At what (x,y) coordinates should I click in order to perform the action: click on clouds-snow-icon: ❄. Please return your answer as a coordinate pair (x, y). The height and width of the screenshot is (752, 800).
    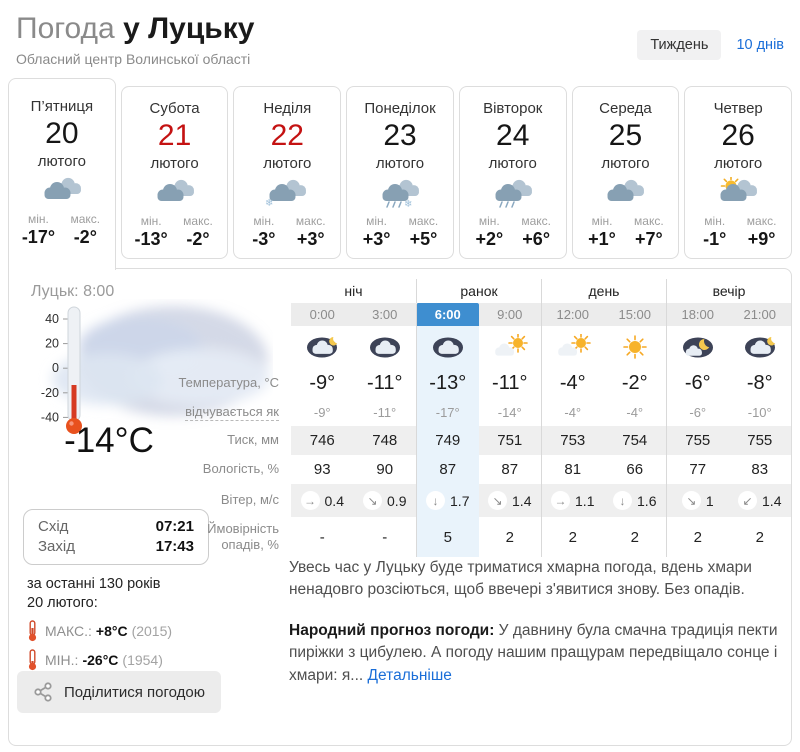
    Looking at the image, I should click on (287, 193).